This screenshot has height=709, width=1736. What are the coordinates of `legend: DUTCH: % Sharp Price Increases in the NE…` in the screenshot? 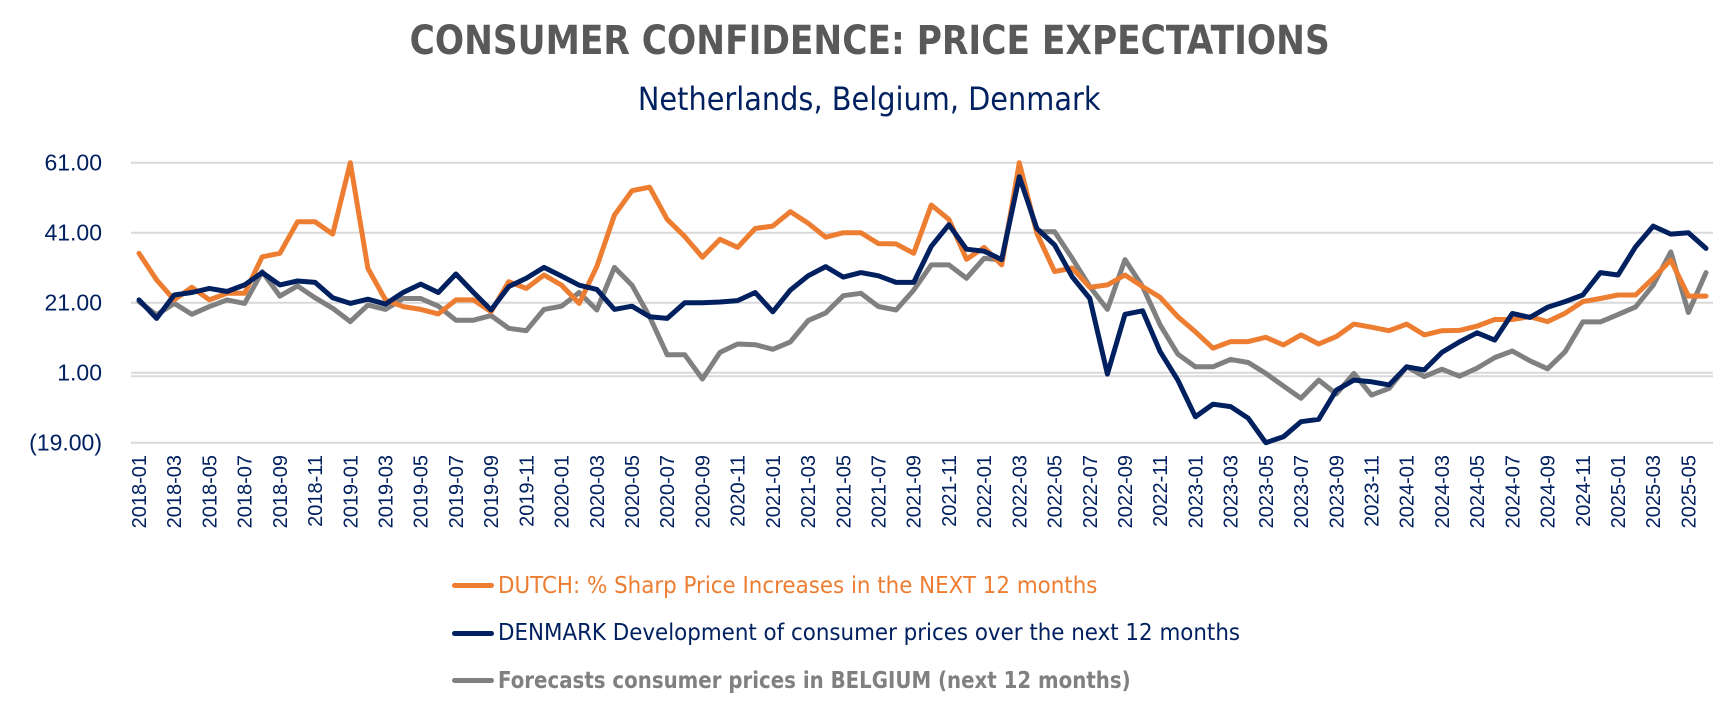 It's located at (874, 633).